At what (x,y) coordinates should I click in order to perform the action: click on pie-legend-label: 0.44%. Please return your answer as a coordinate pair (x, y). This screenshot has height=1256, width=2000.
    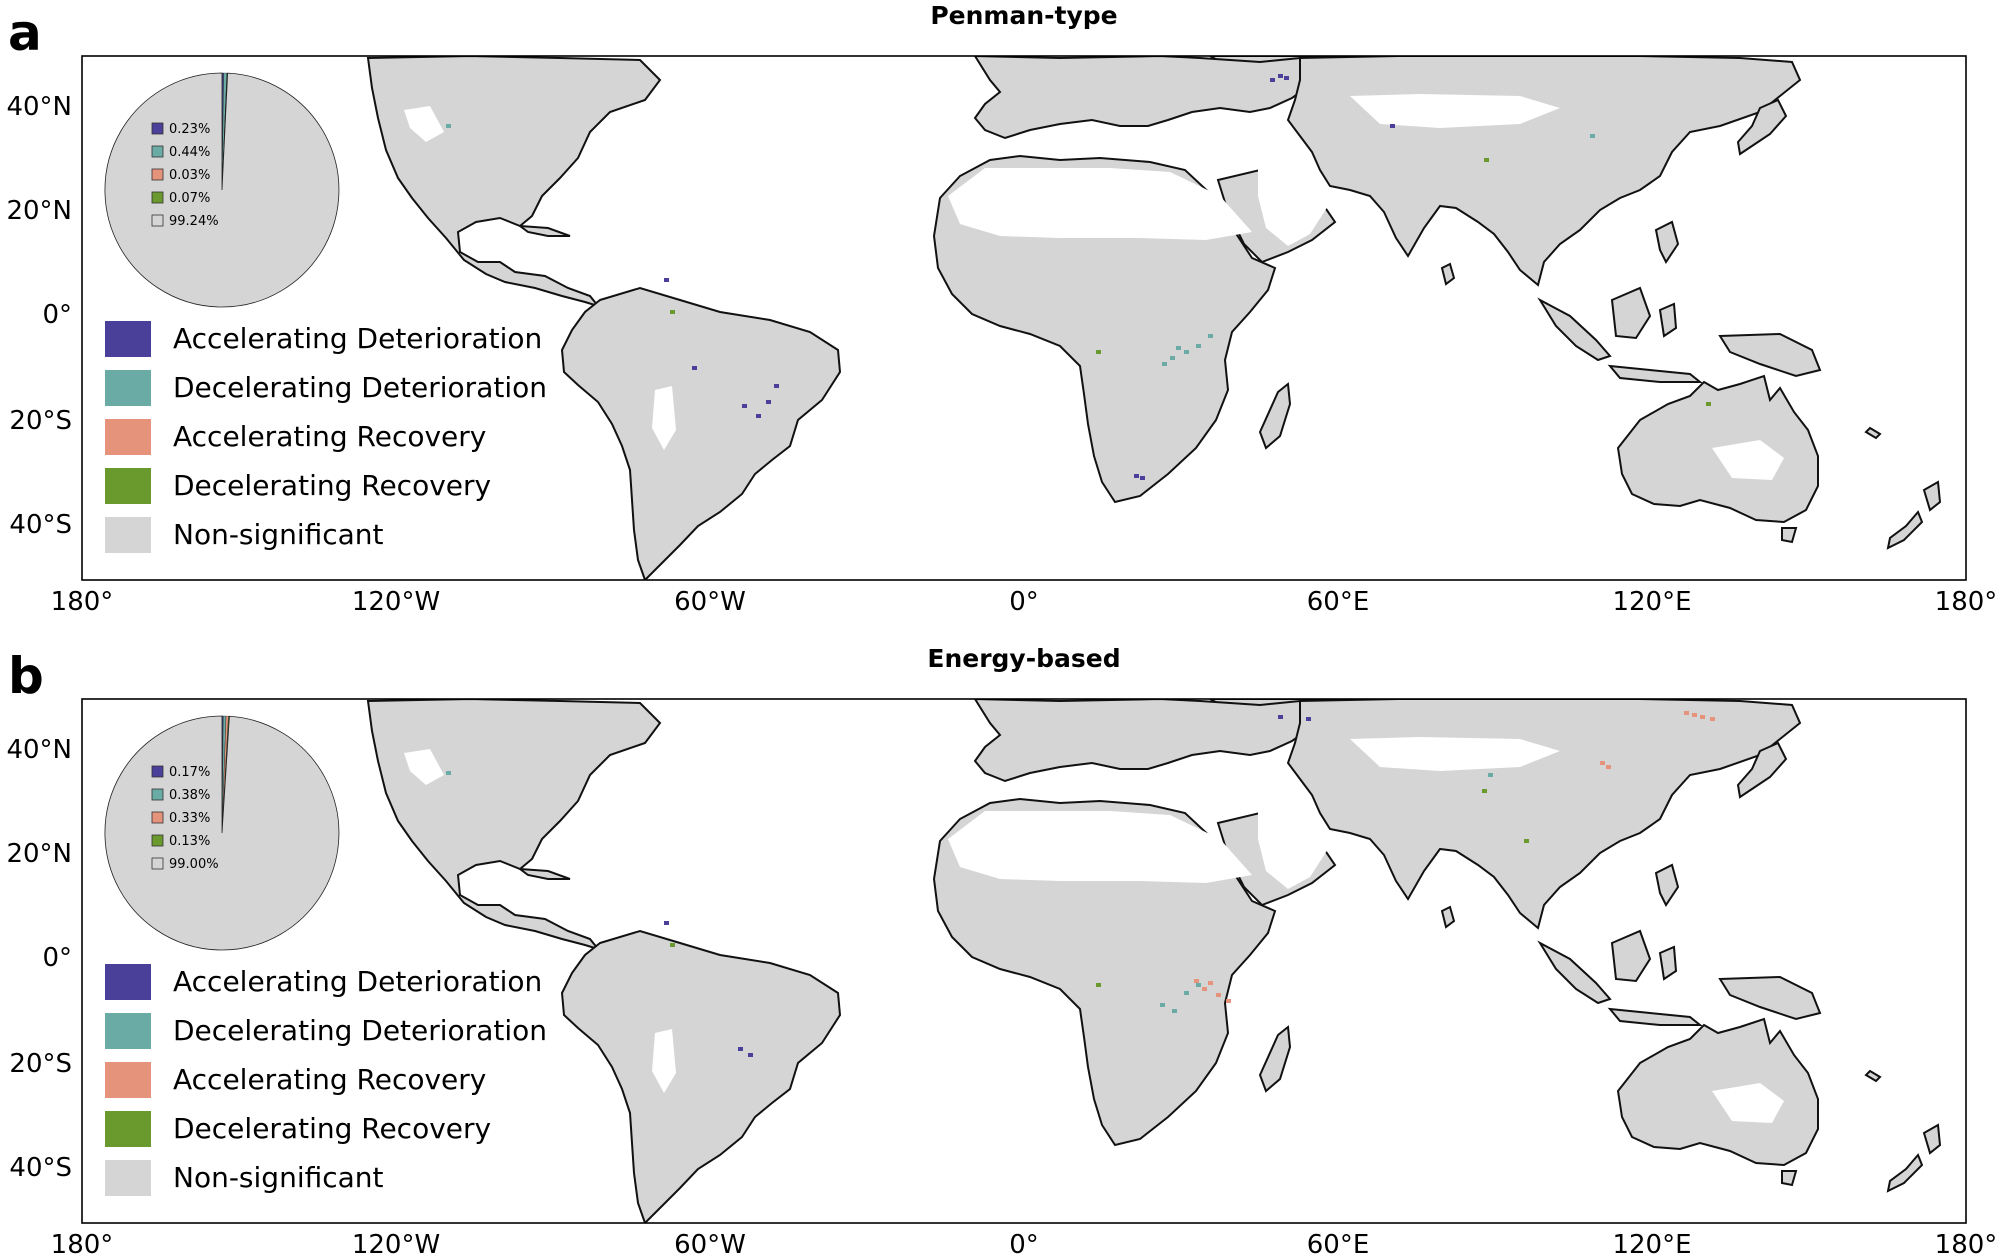
    Looking at the image, I should click on (189, 152).